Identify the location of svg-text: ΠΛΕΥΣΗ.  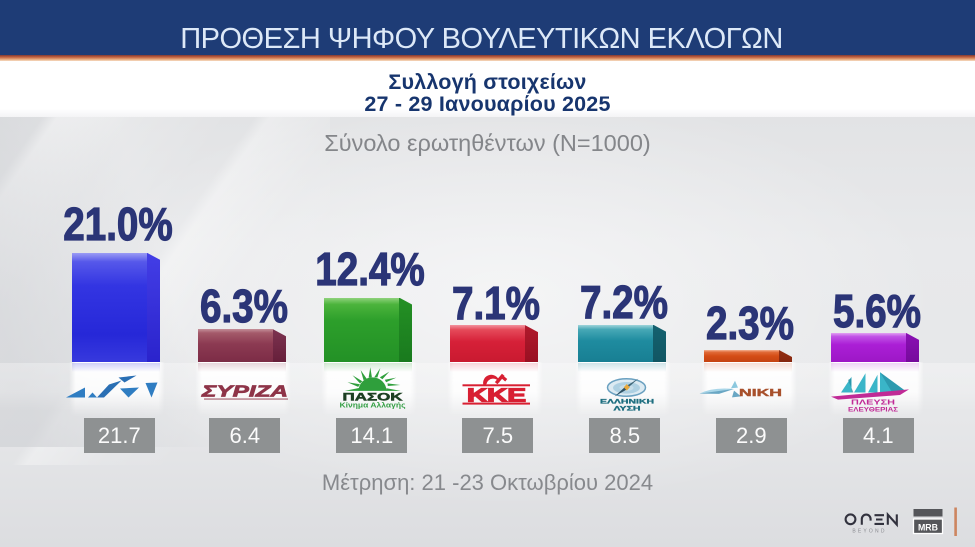
(873, 401).